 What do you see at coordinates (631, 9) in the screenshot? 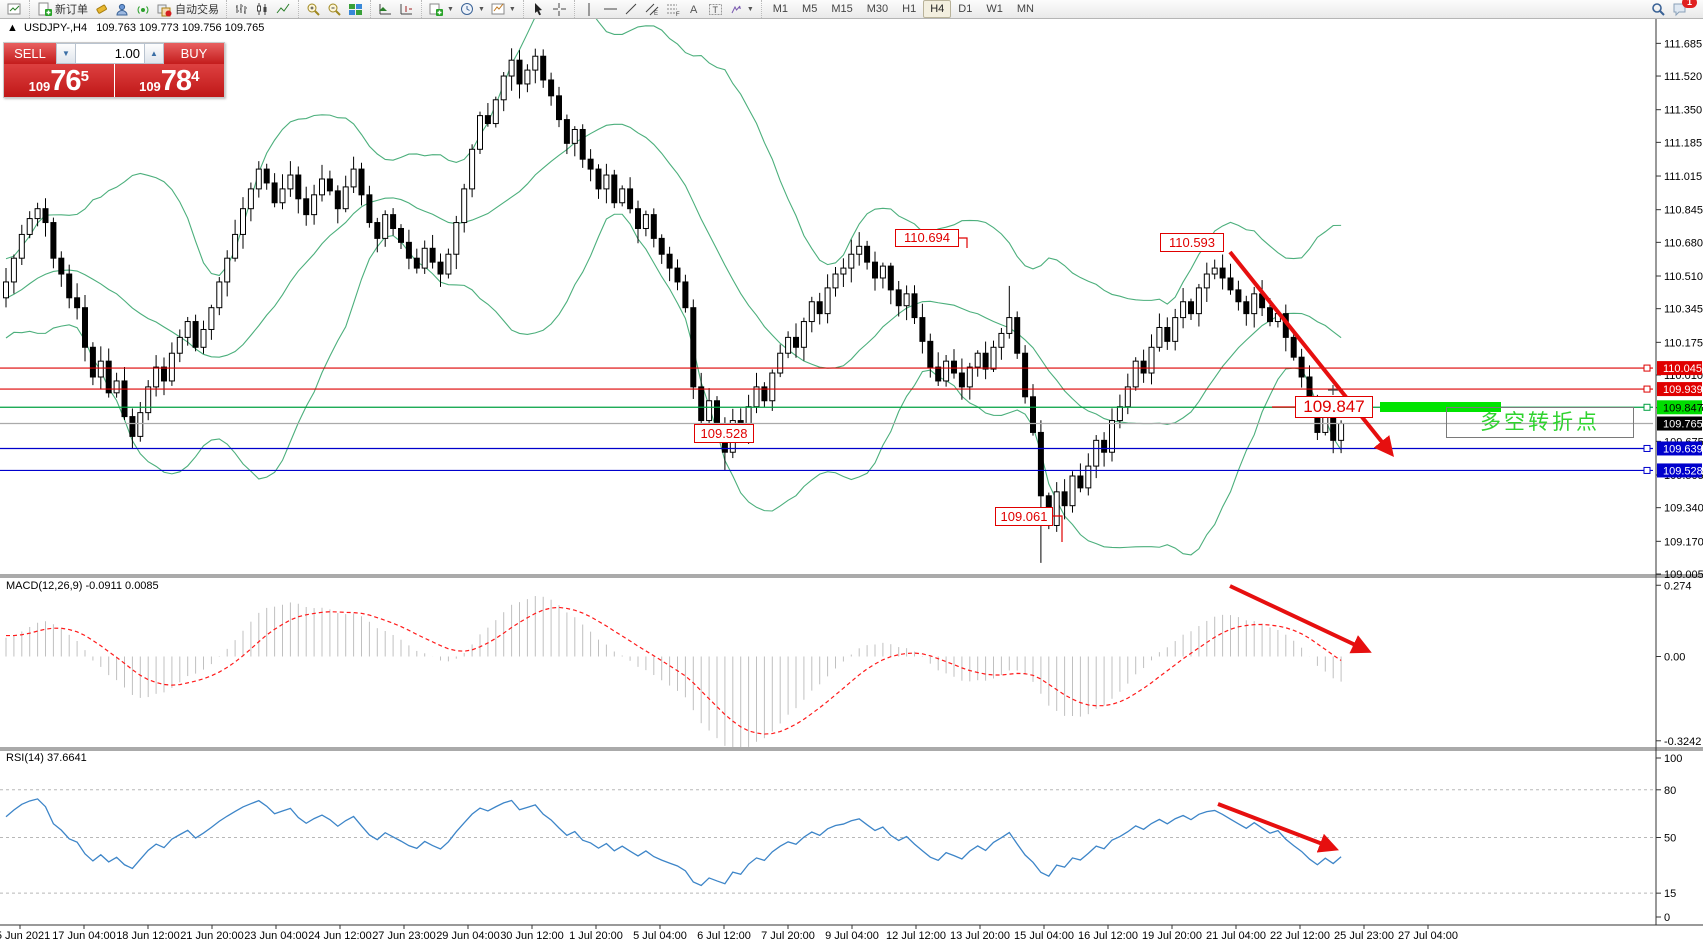
I see `trendline-button` at bounding box center [631, 9].